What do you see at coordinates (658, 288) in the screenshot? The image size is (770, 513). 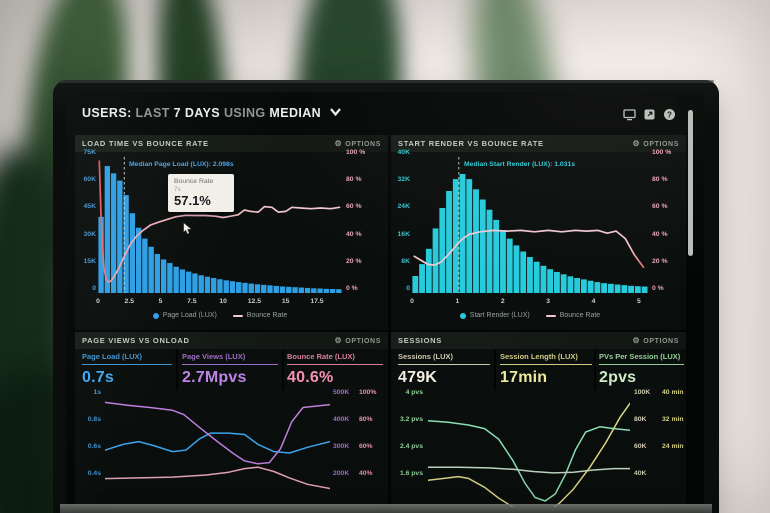 I see `axis-tick-label: 0 %` at bounding box center [658, 288].